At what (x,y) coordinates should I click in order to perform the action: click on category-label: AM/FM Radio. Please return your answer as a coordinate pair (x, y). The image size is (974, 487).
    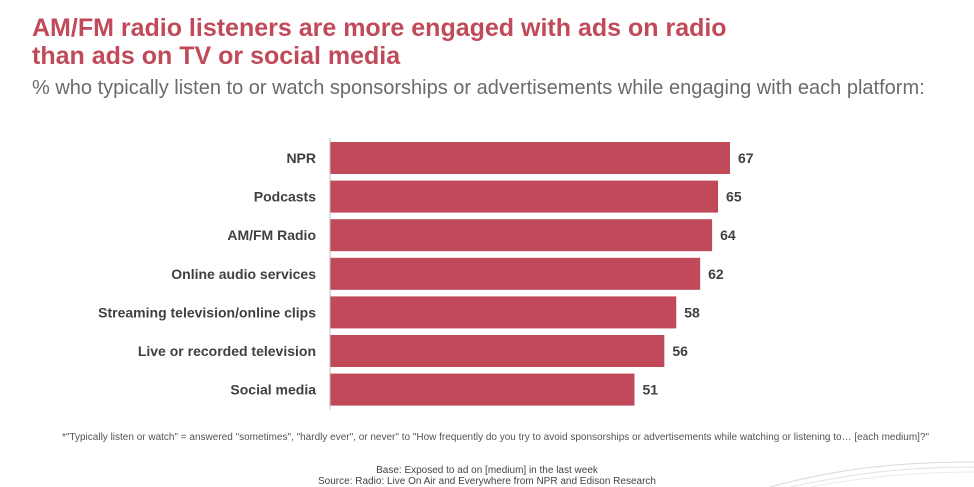
    Looking at the image, I should click on (271, 235).